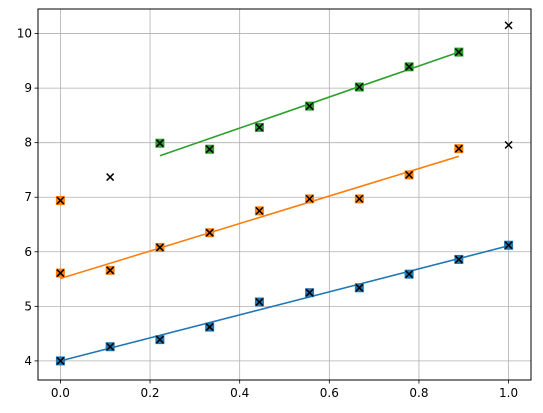 This screenshot has width=543, height=413. Describe the element at coordinates (28, 88) in the screenshot. I see `y-tick-label: 9` at that location.